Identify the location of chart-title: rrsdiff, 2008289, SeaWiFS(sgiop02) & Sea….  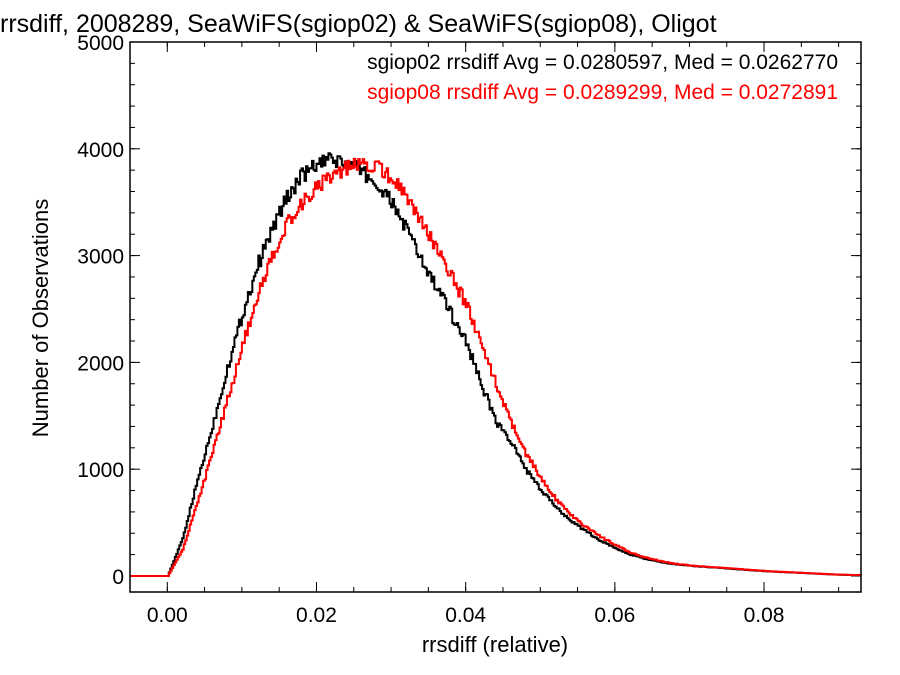
(358, 24).